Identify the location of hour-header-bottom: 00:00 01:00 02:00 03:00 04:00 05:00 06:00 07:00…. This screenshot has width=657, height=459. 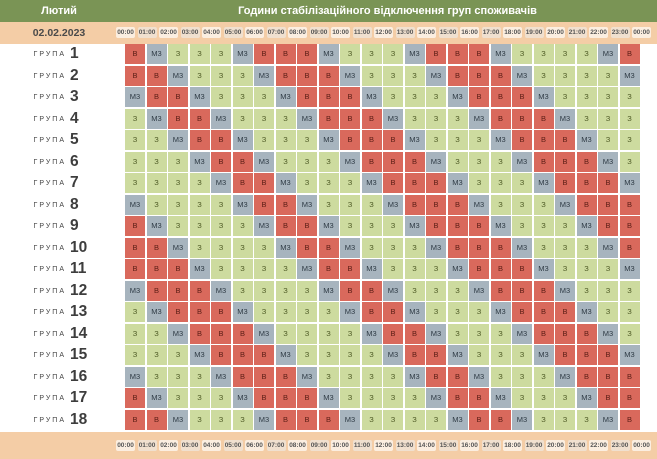
(328, 445).